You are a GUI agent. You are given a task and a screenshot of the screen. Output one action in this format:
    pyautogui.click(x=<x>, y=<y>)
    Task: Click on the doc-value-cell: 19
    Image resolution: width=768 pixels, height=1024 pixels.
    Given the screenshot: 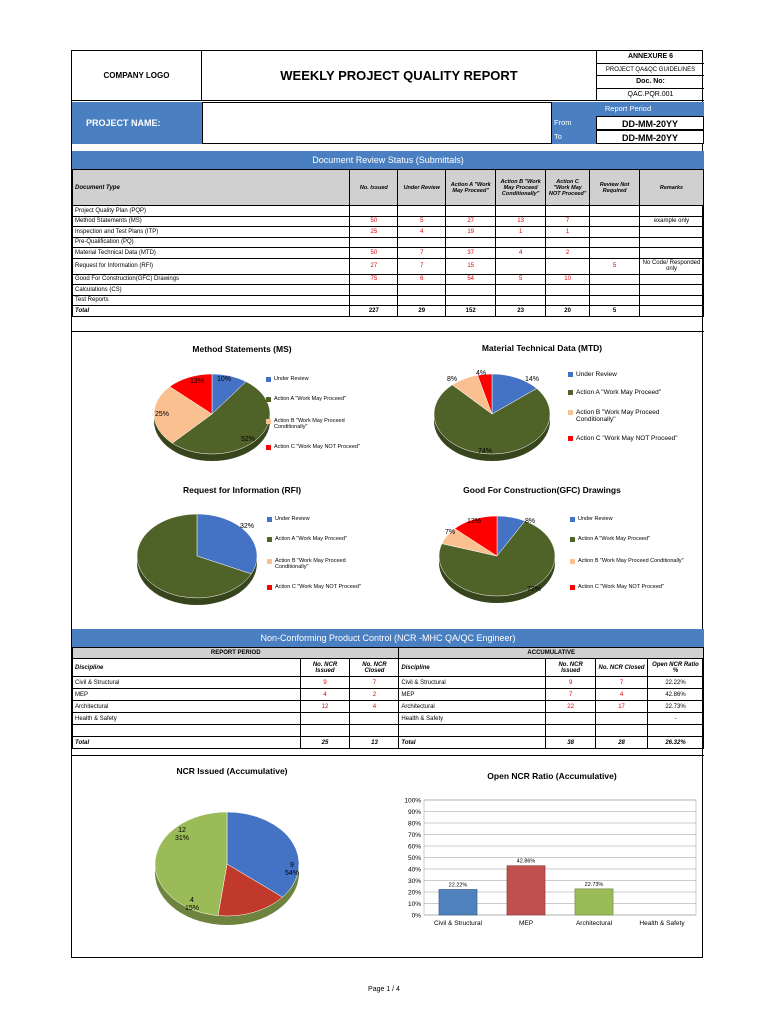 What is the action you would take?
    pyautogui.click(x=471, y=232)
    